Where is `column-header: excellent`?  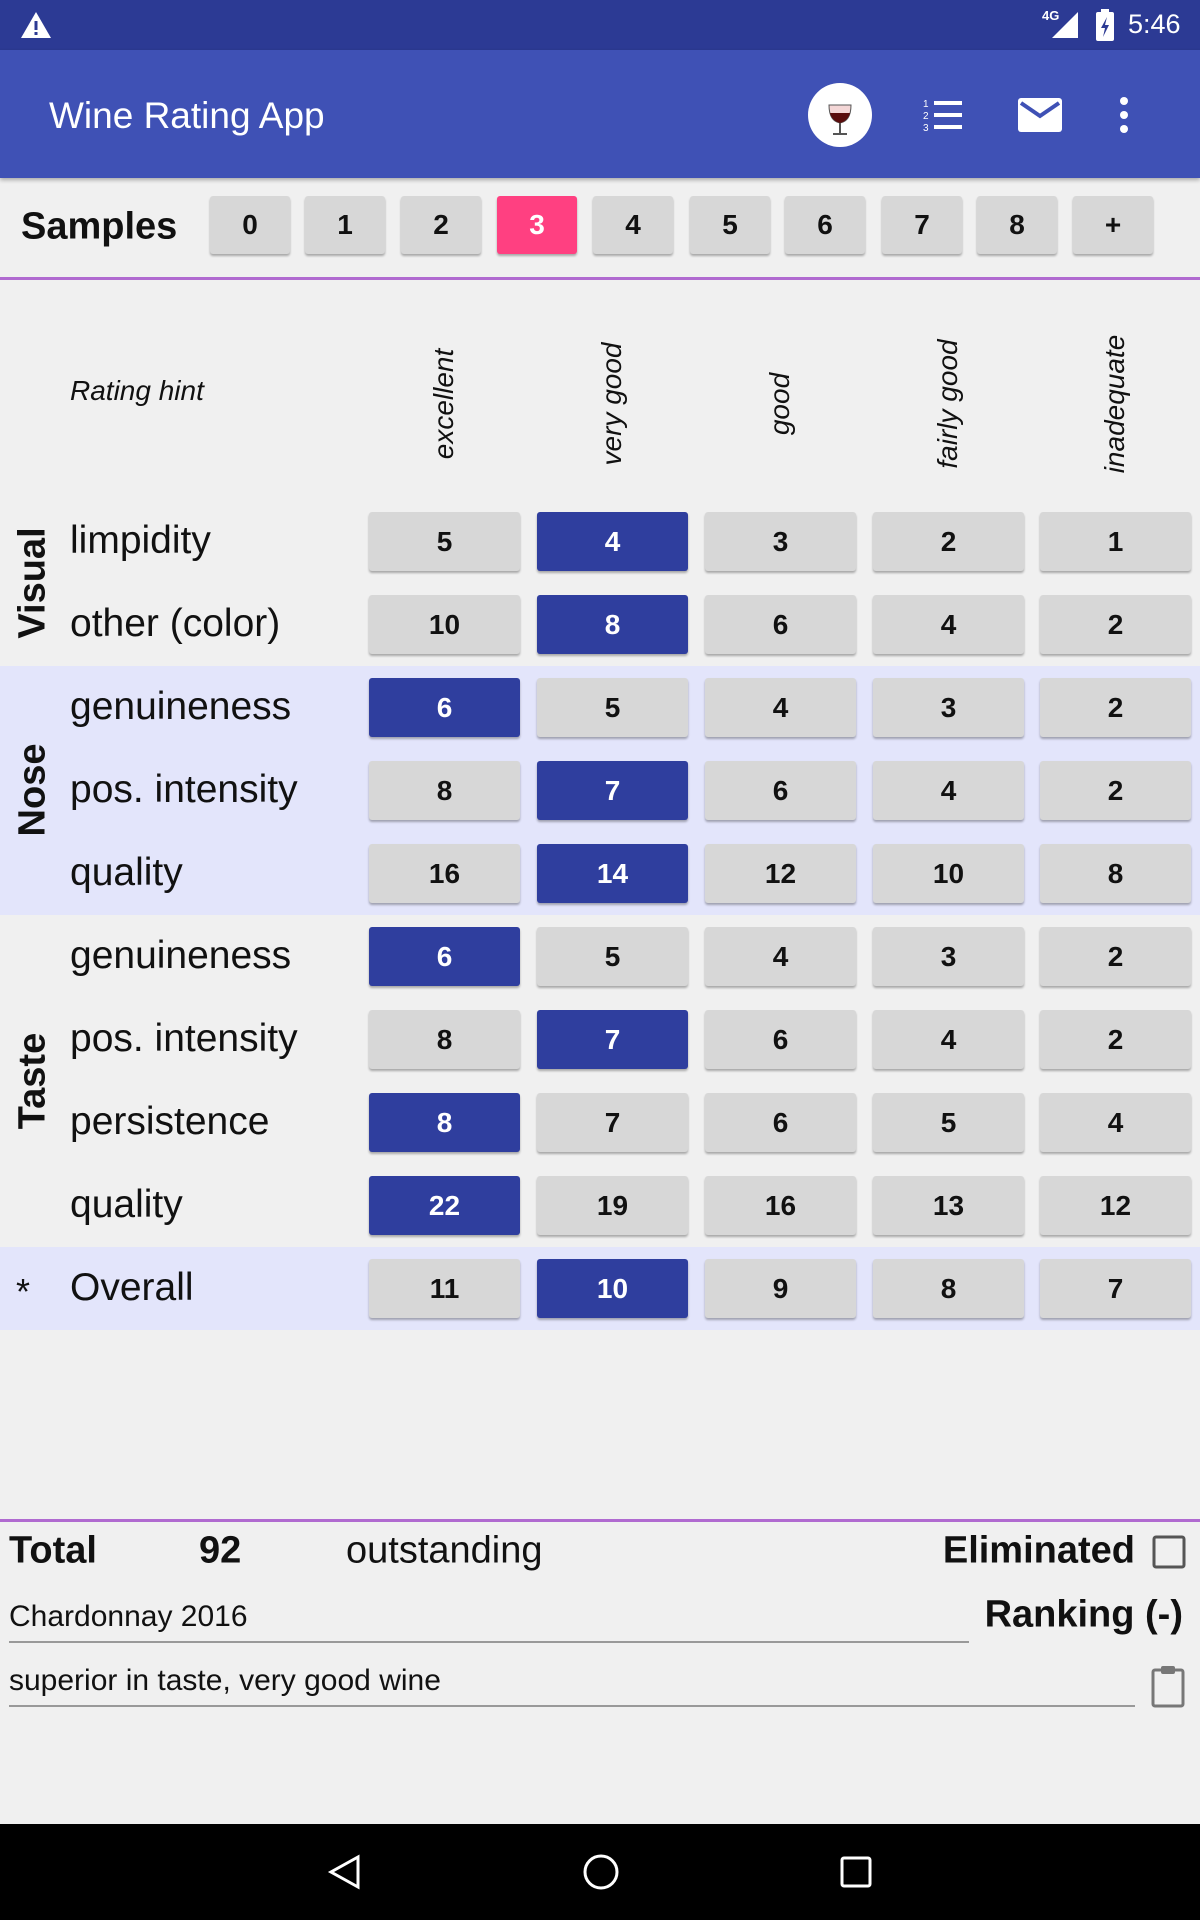 column-header: excellent is located at coordinates (443, 404).